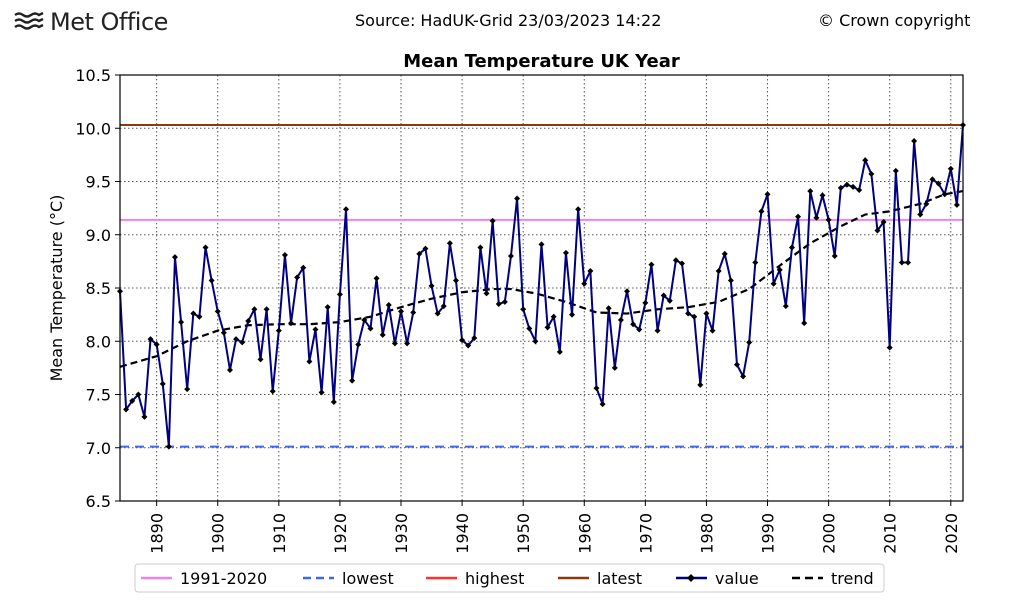 This screenshot has width=1009, height=605. Describe the element at coordinates (340, 533) in the screenshot. I see `x-tick-label: 1920` at that location.